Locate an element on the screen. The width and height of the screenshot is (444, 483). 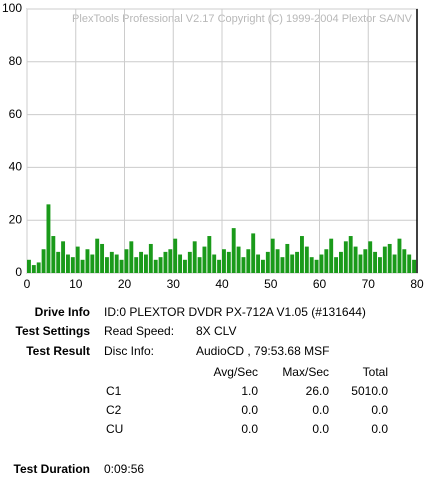
y-tick-label: 40 is located at coordinates (16, 167).